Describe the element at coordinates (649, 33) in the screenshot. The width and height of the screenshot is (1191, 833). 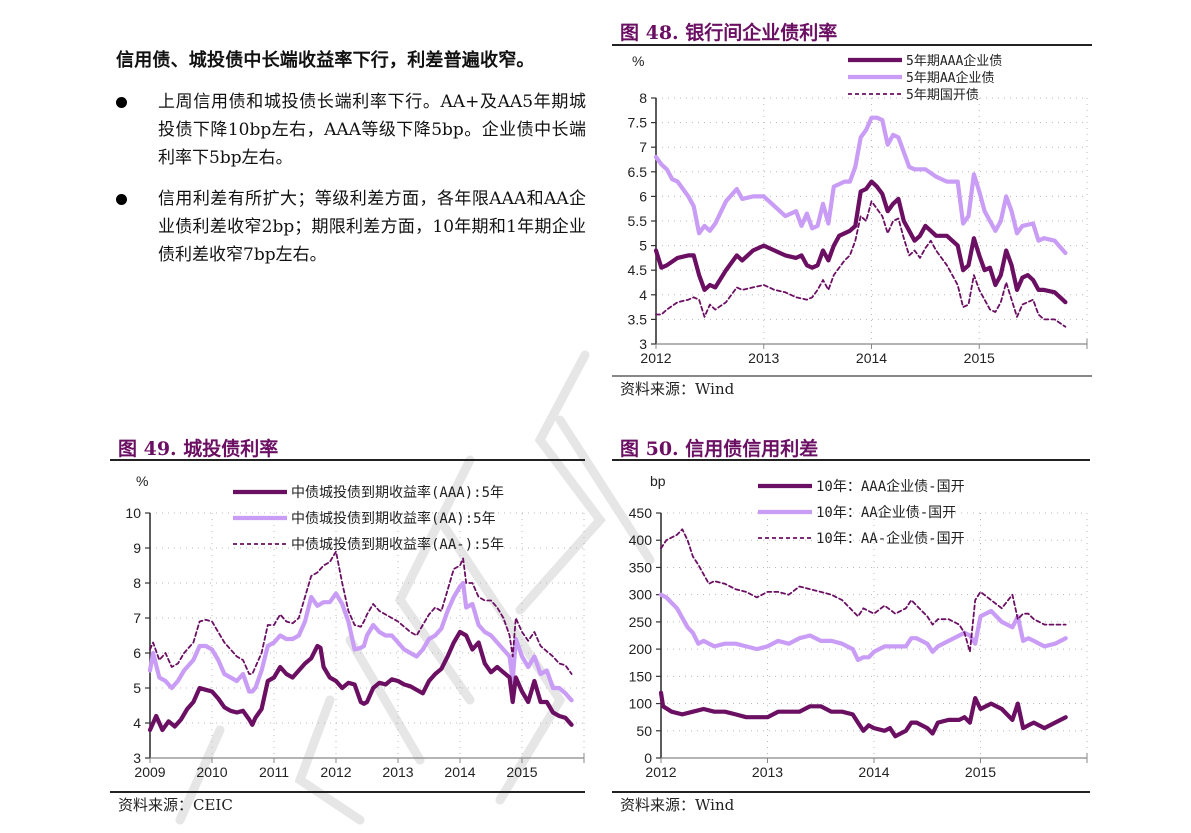
I see `figure-label: 图 48.` at that location.